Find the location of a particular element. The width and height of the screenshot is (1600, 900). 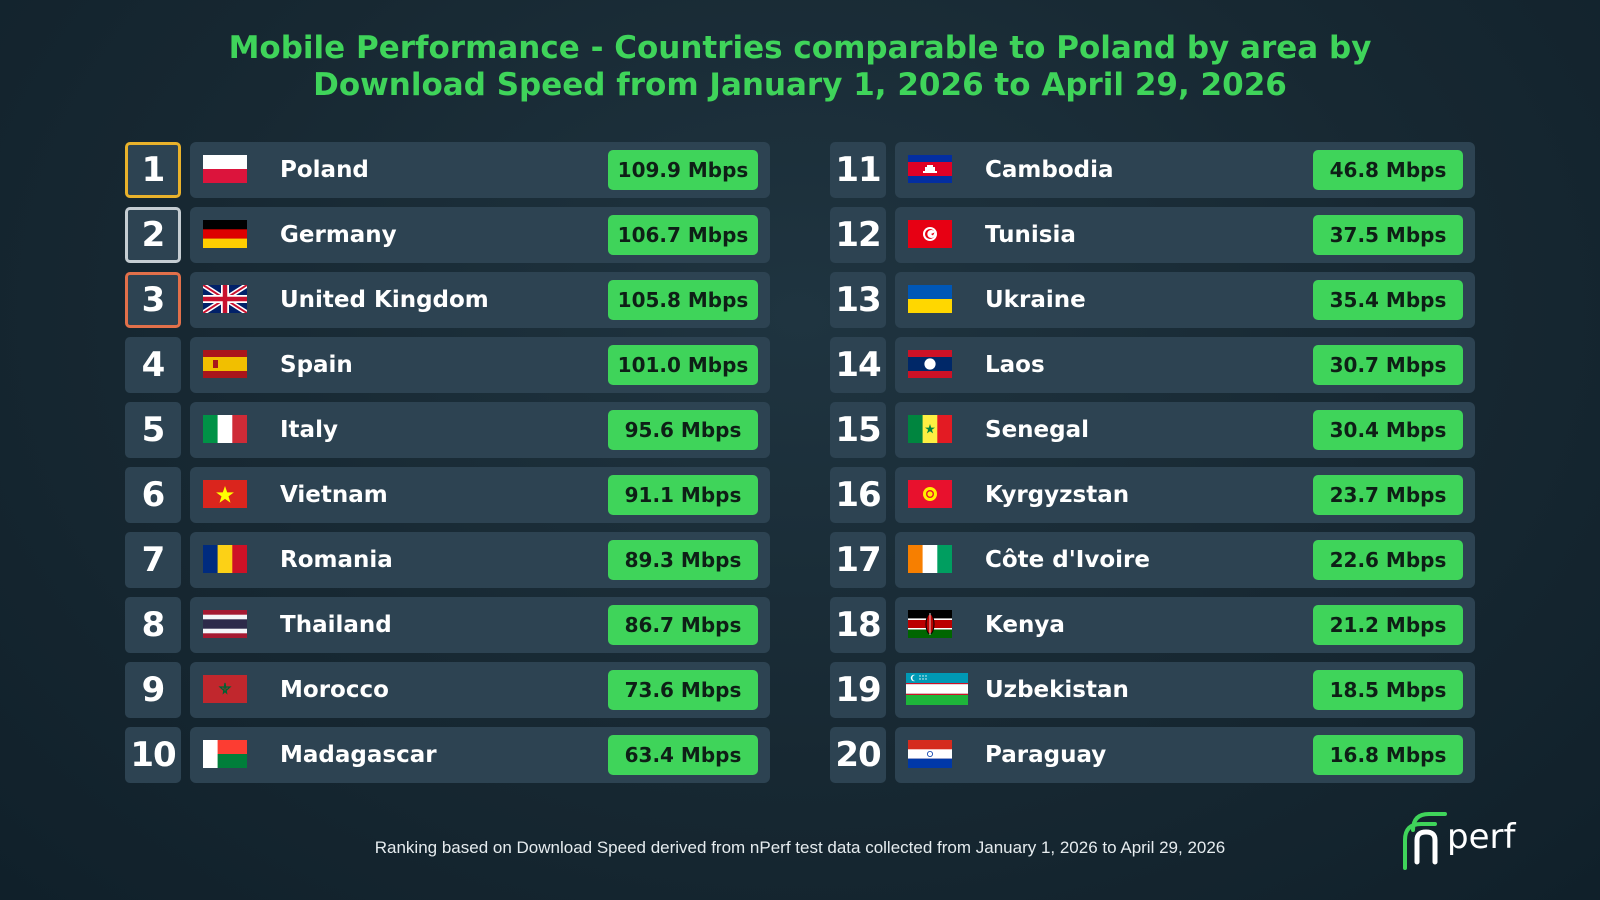

table-row: 20 Paraguay 16.8 Mbps is located at coordinates (1152, 755).